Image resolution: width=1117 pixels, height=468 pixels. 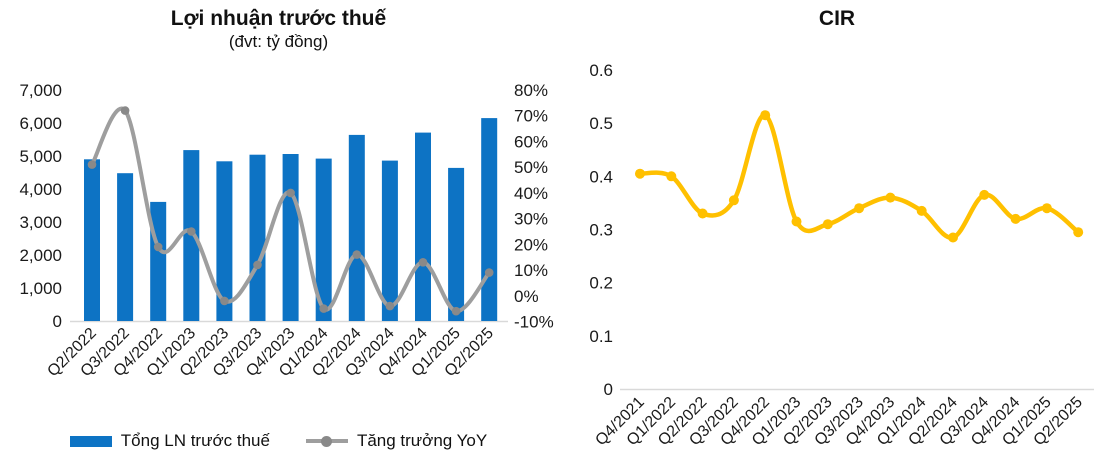 I want to click on left-axis-tick: 0, so click(x=57, y=321).